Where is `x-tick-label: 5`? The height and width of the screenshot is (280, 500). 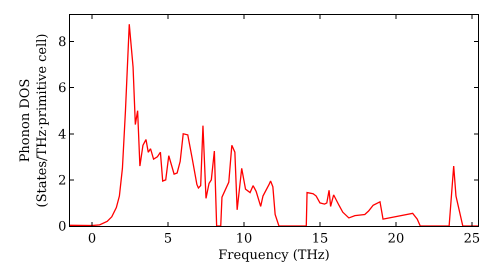
x-tick-label: 5 is located at coordinates (168, 239).